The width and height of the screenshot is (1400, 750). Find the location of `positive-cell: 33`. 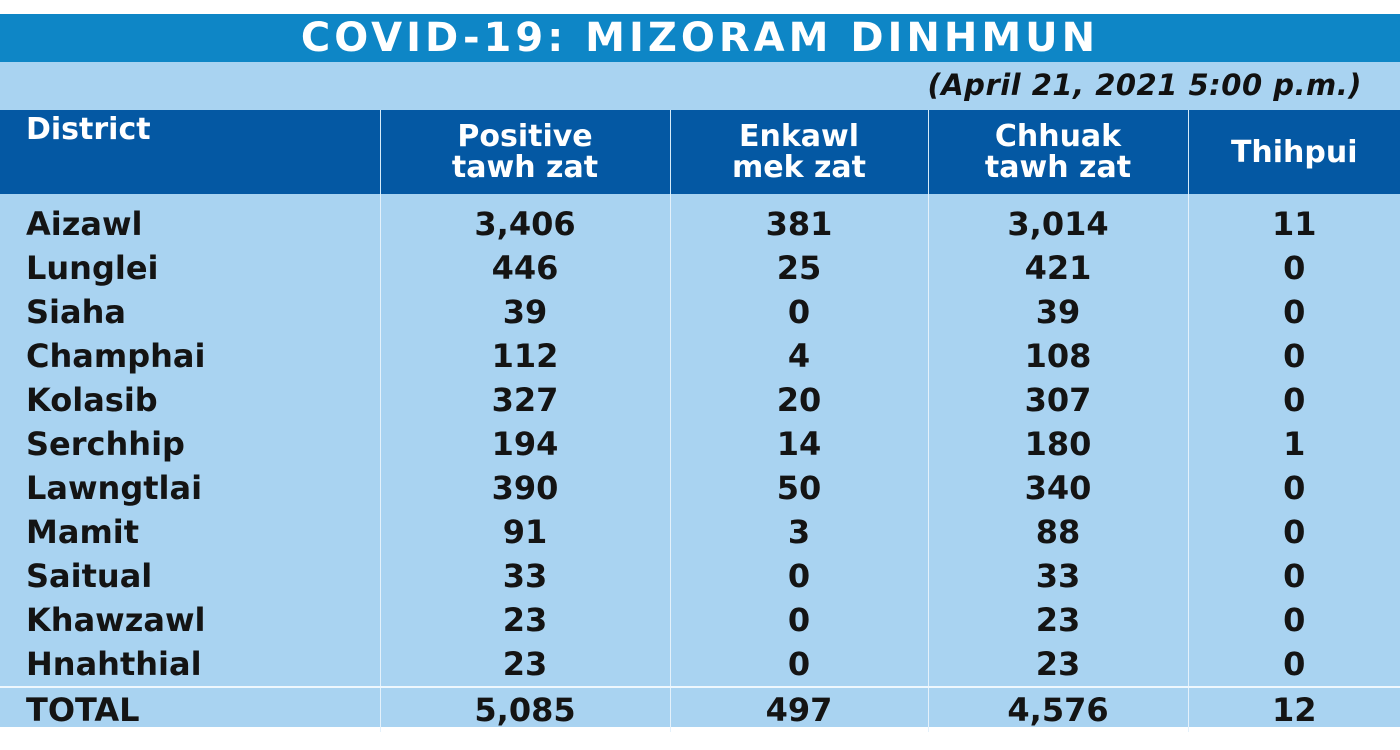

positive-cell: 33 is located at coordinates (524, 576).